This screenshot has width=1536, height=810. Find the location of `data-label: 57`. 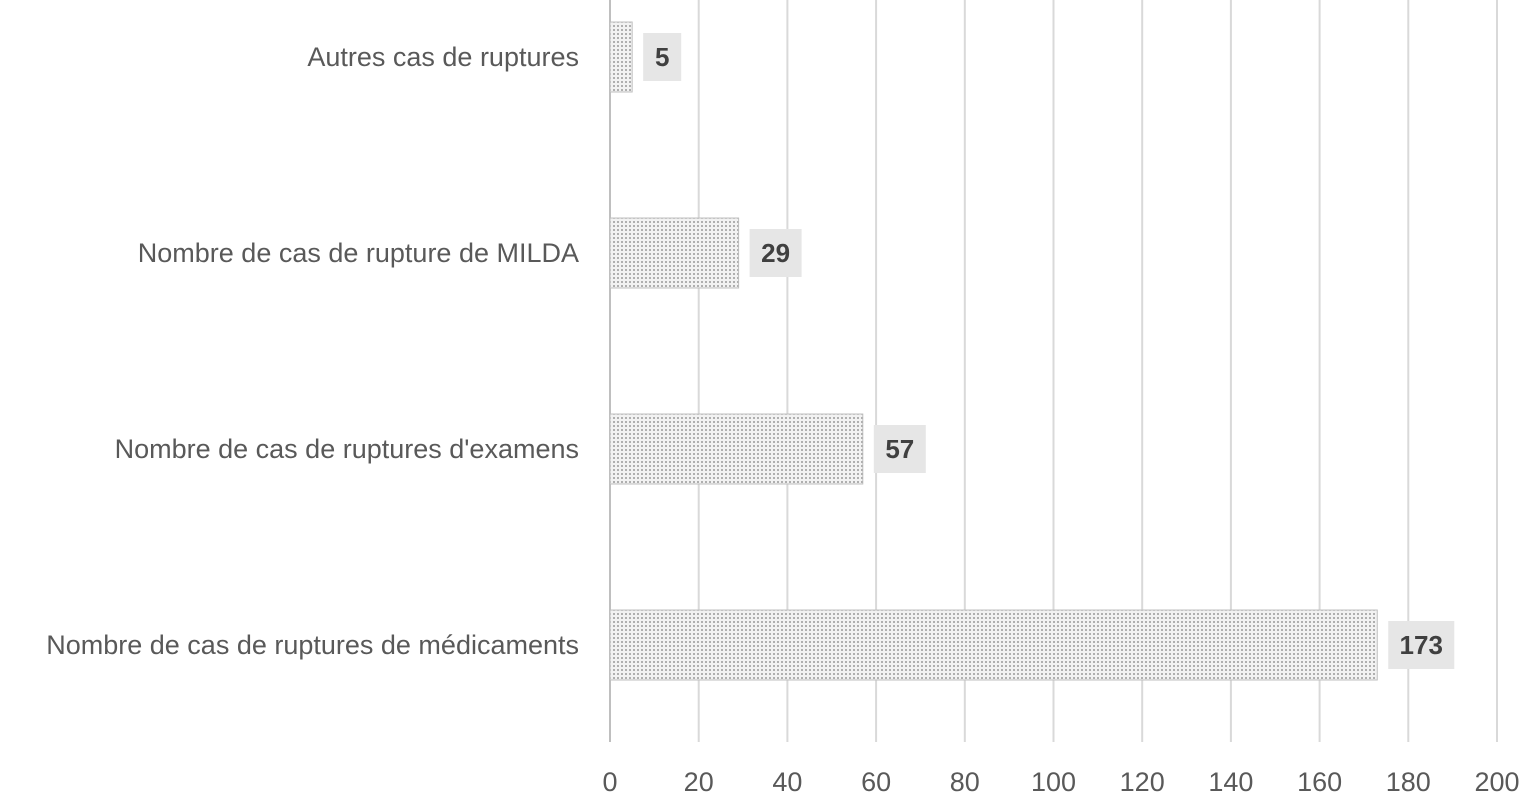

data-label: 57 is located at coordinates (899, 449).